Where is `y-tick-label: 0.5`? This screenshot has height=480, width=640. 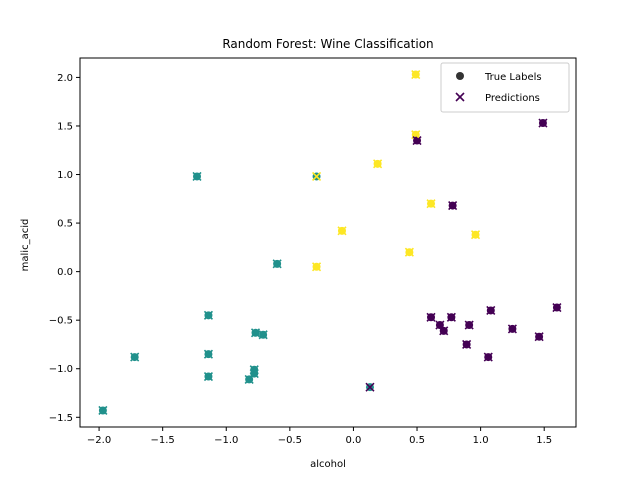 y-tick-label: 0.5 is located at coordinates (65, 224).